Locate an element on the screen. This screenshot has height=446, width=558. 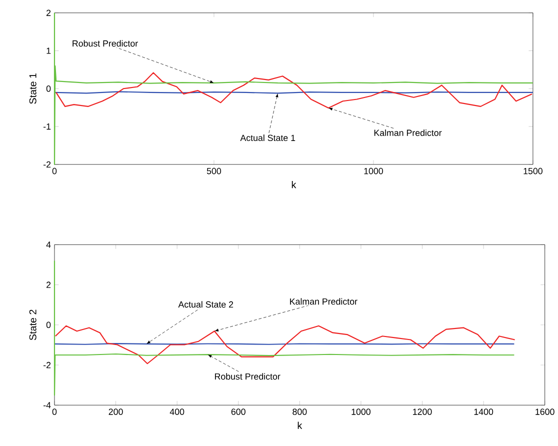
x-tick-label: 800 is located at coordinates (299, 412).